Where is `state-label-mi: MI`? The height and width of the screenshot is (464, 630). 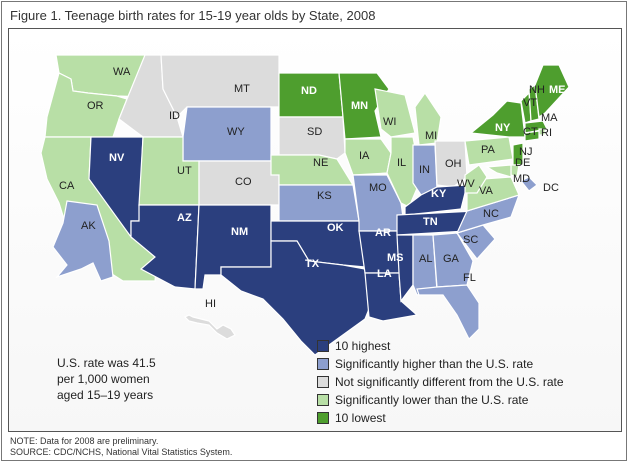
state-label-mi: MI is located at coordinates (431, 136).